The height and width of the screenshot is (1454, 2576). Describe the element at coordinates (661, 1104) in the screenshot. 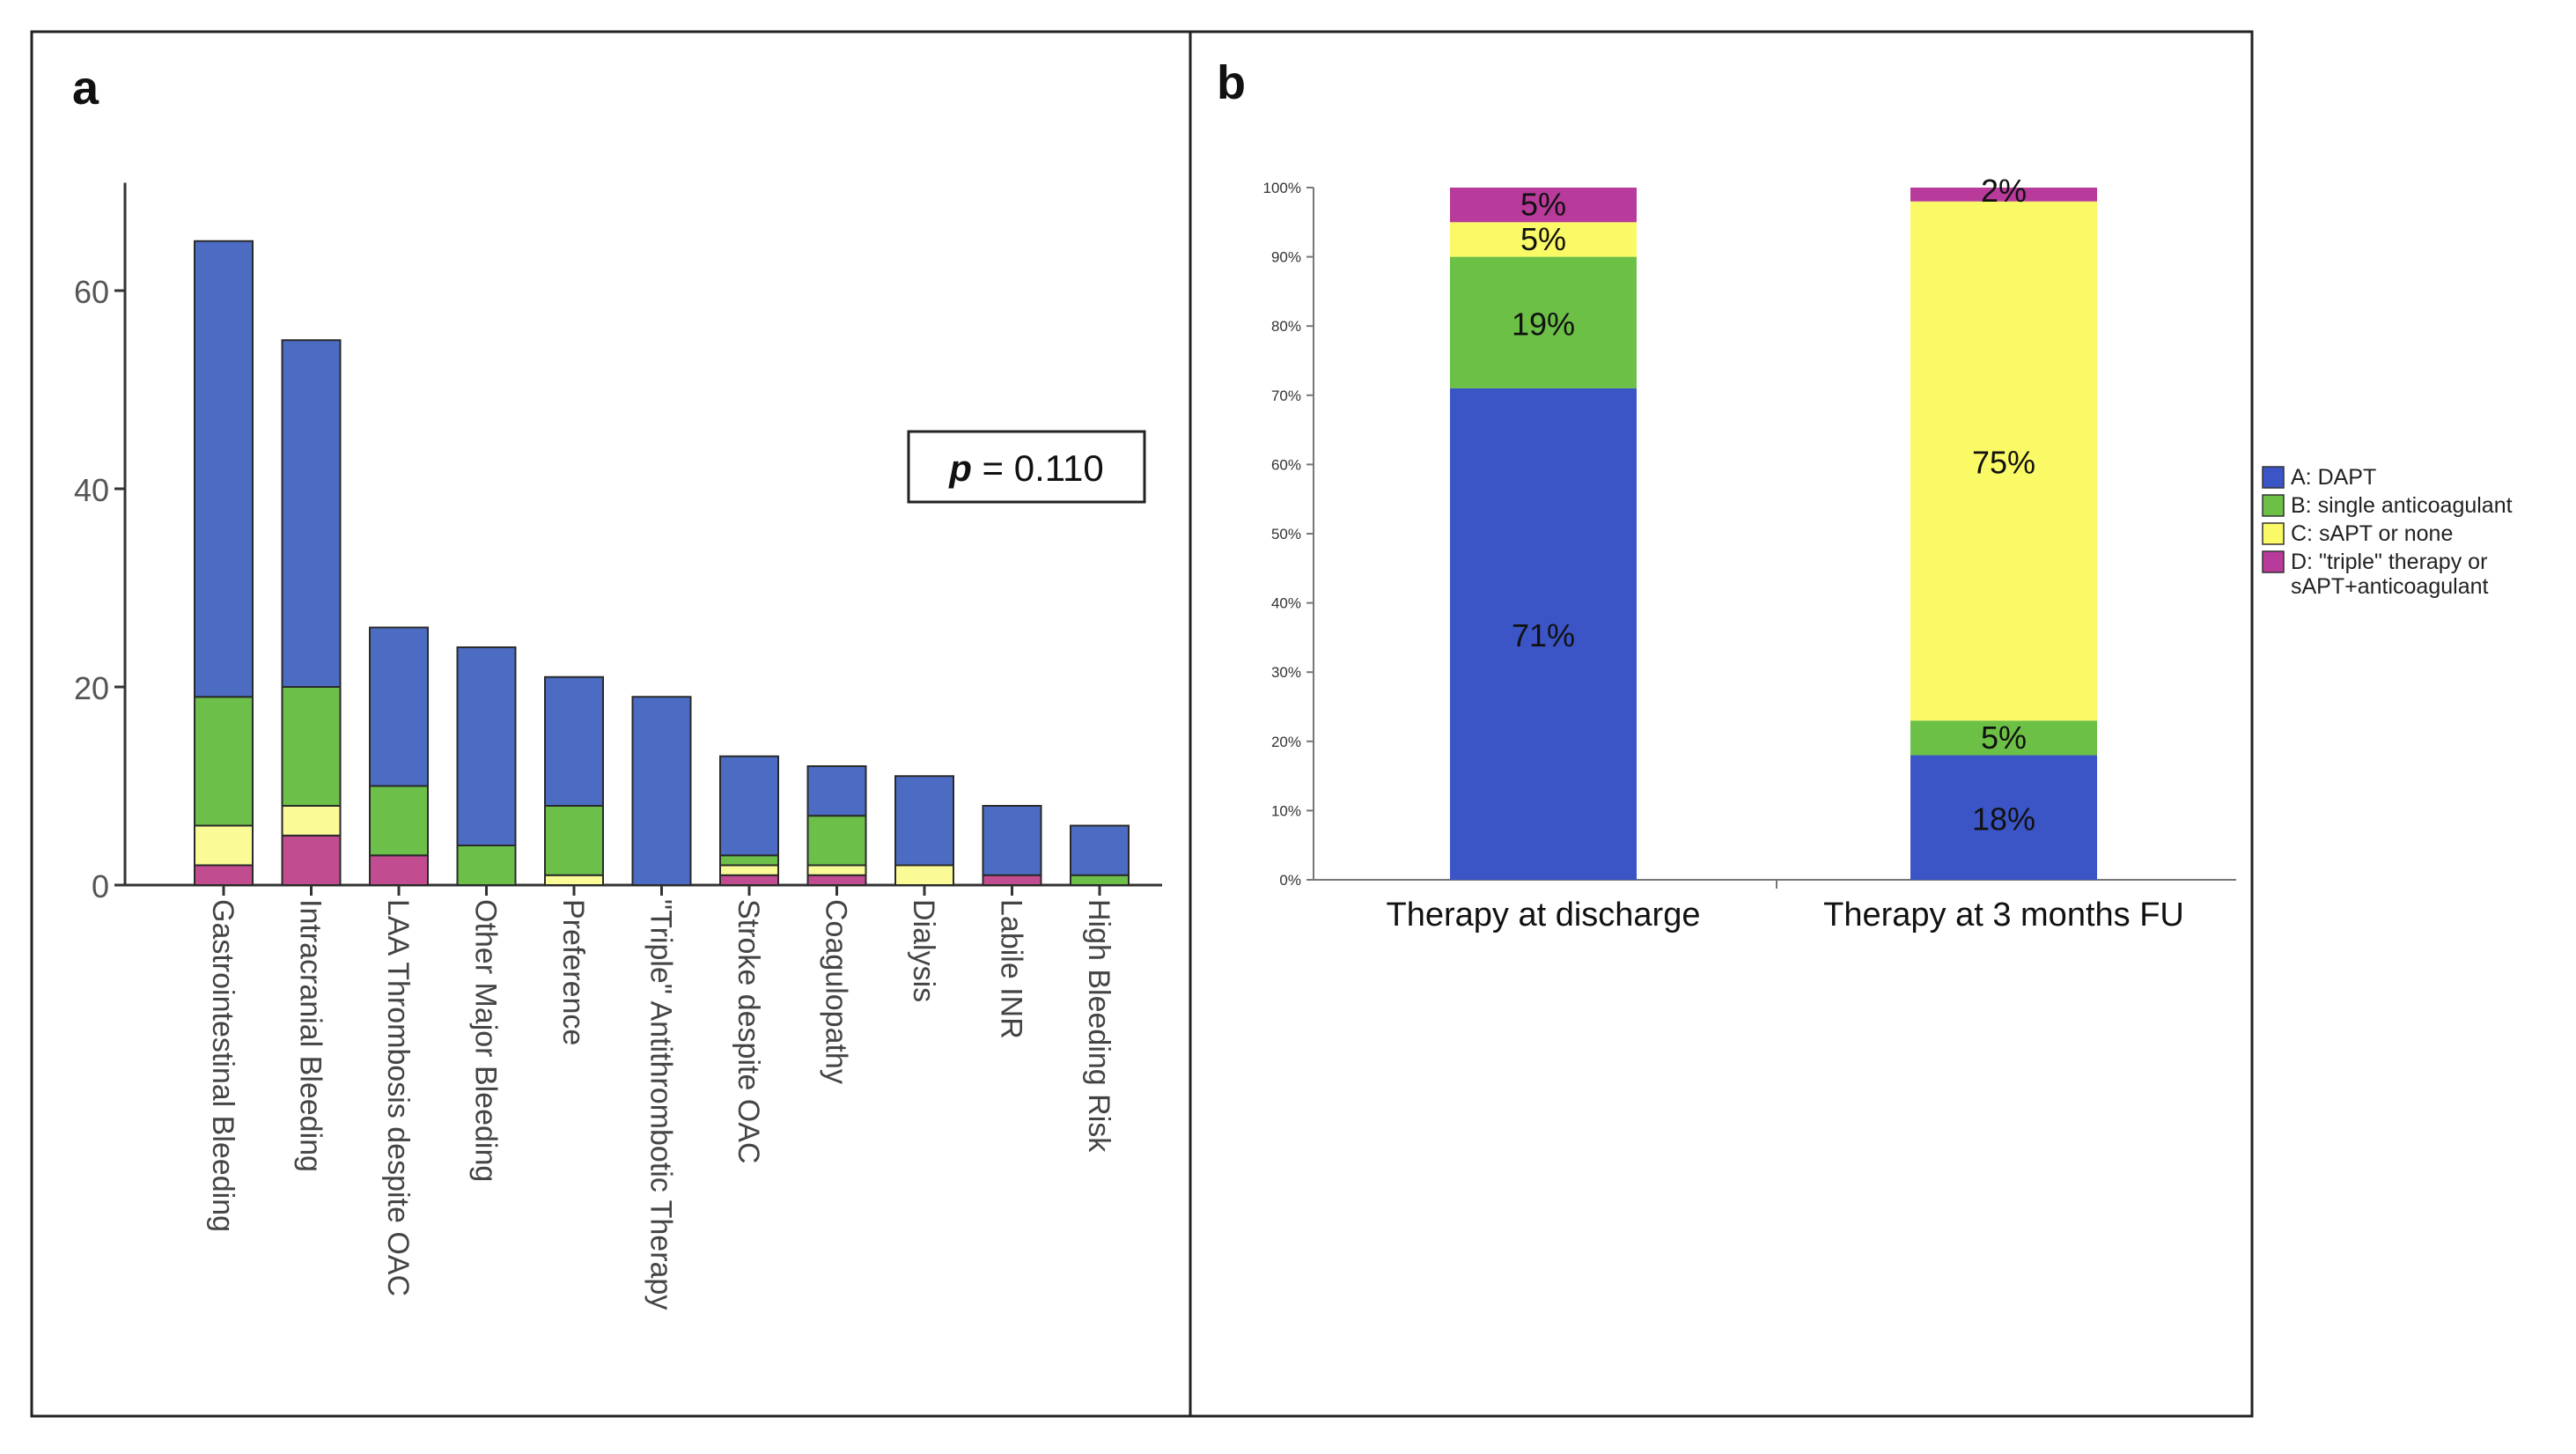

I see `x-category-label: "Triple" Antithrombotic Therapy` at that location.